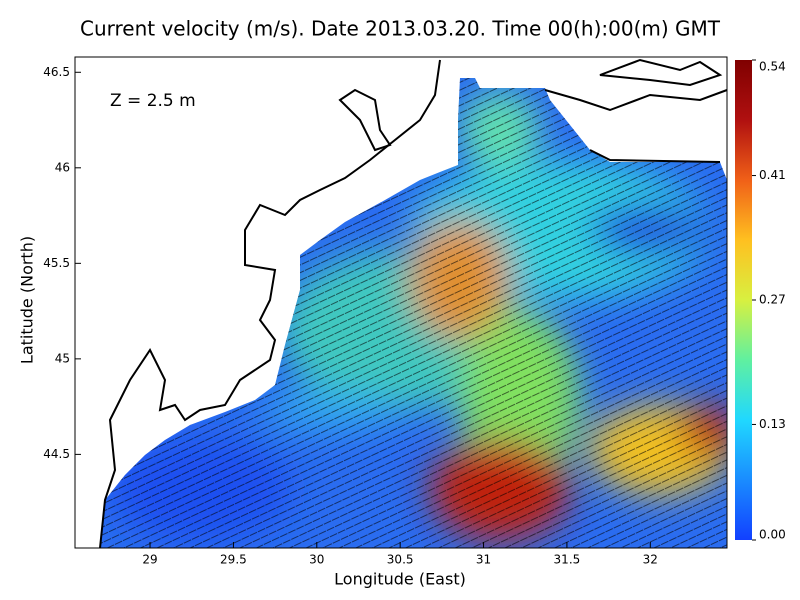 The height and width of the screenshot is (600, 800). Describe the element at coordinates (62, 167) in the screenshot. I see `y-tick-label: 46` at that location.